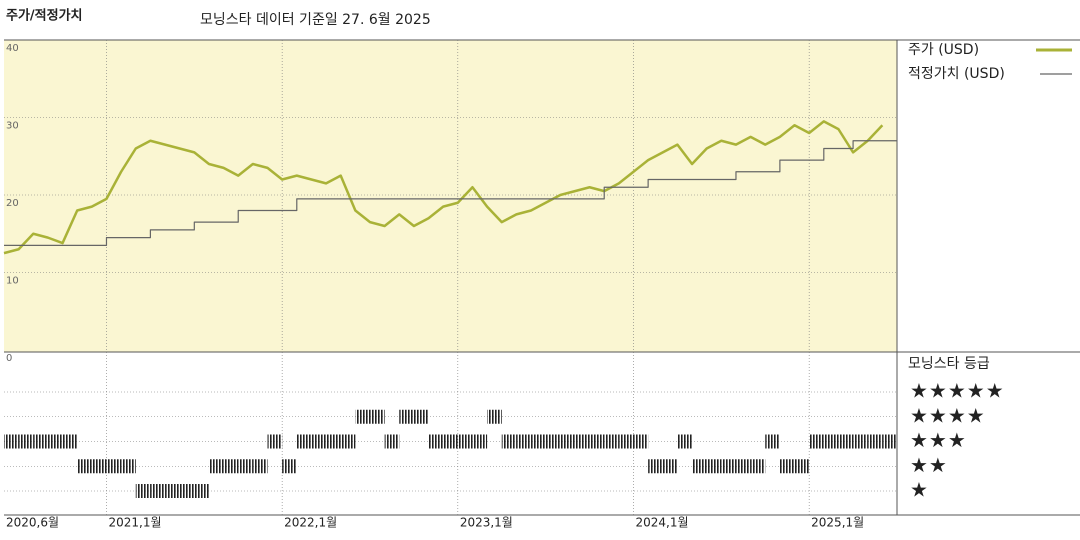 The image size is (1080, 540). Describe the element at coordinates (949, 364) in the screenshot. I see `rating-title: 모닝스타 등급` at that location.